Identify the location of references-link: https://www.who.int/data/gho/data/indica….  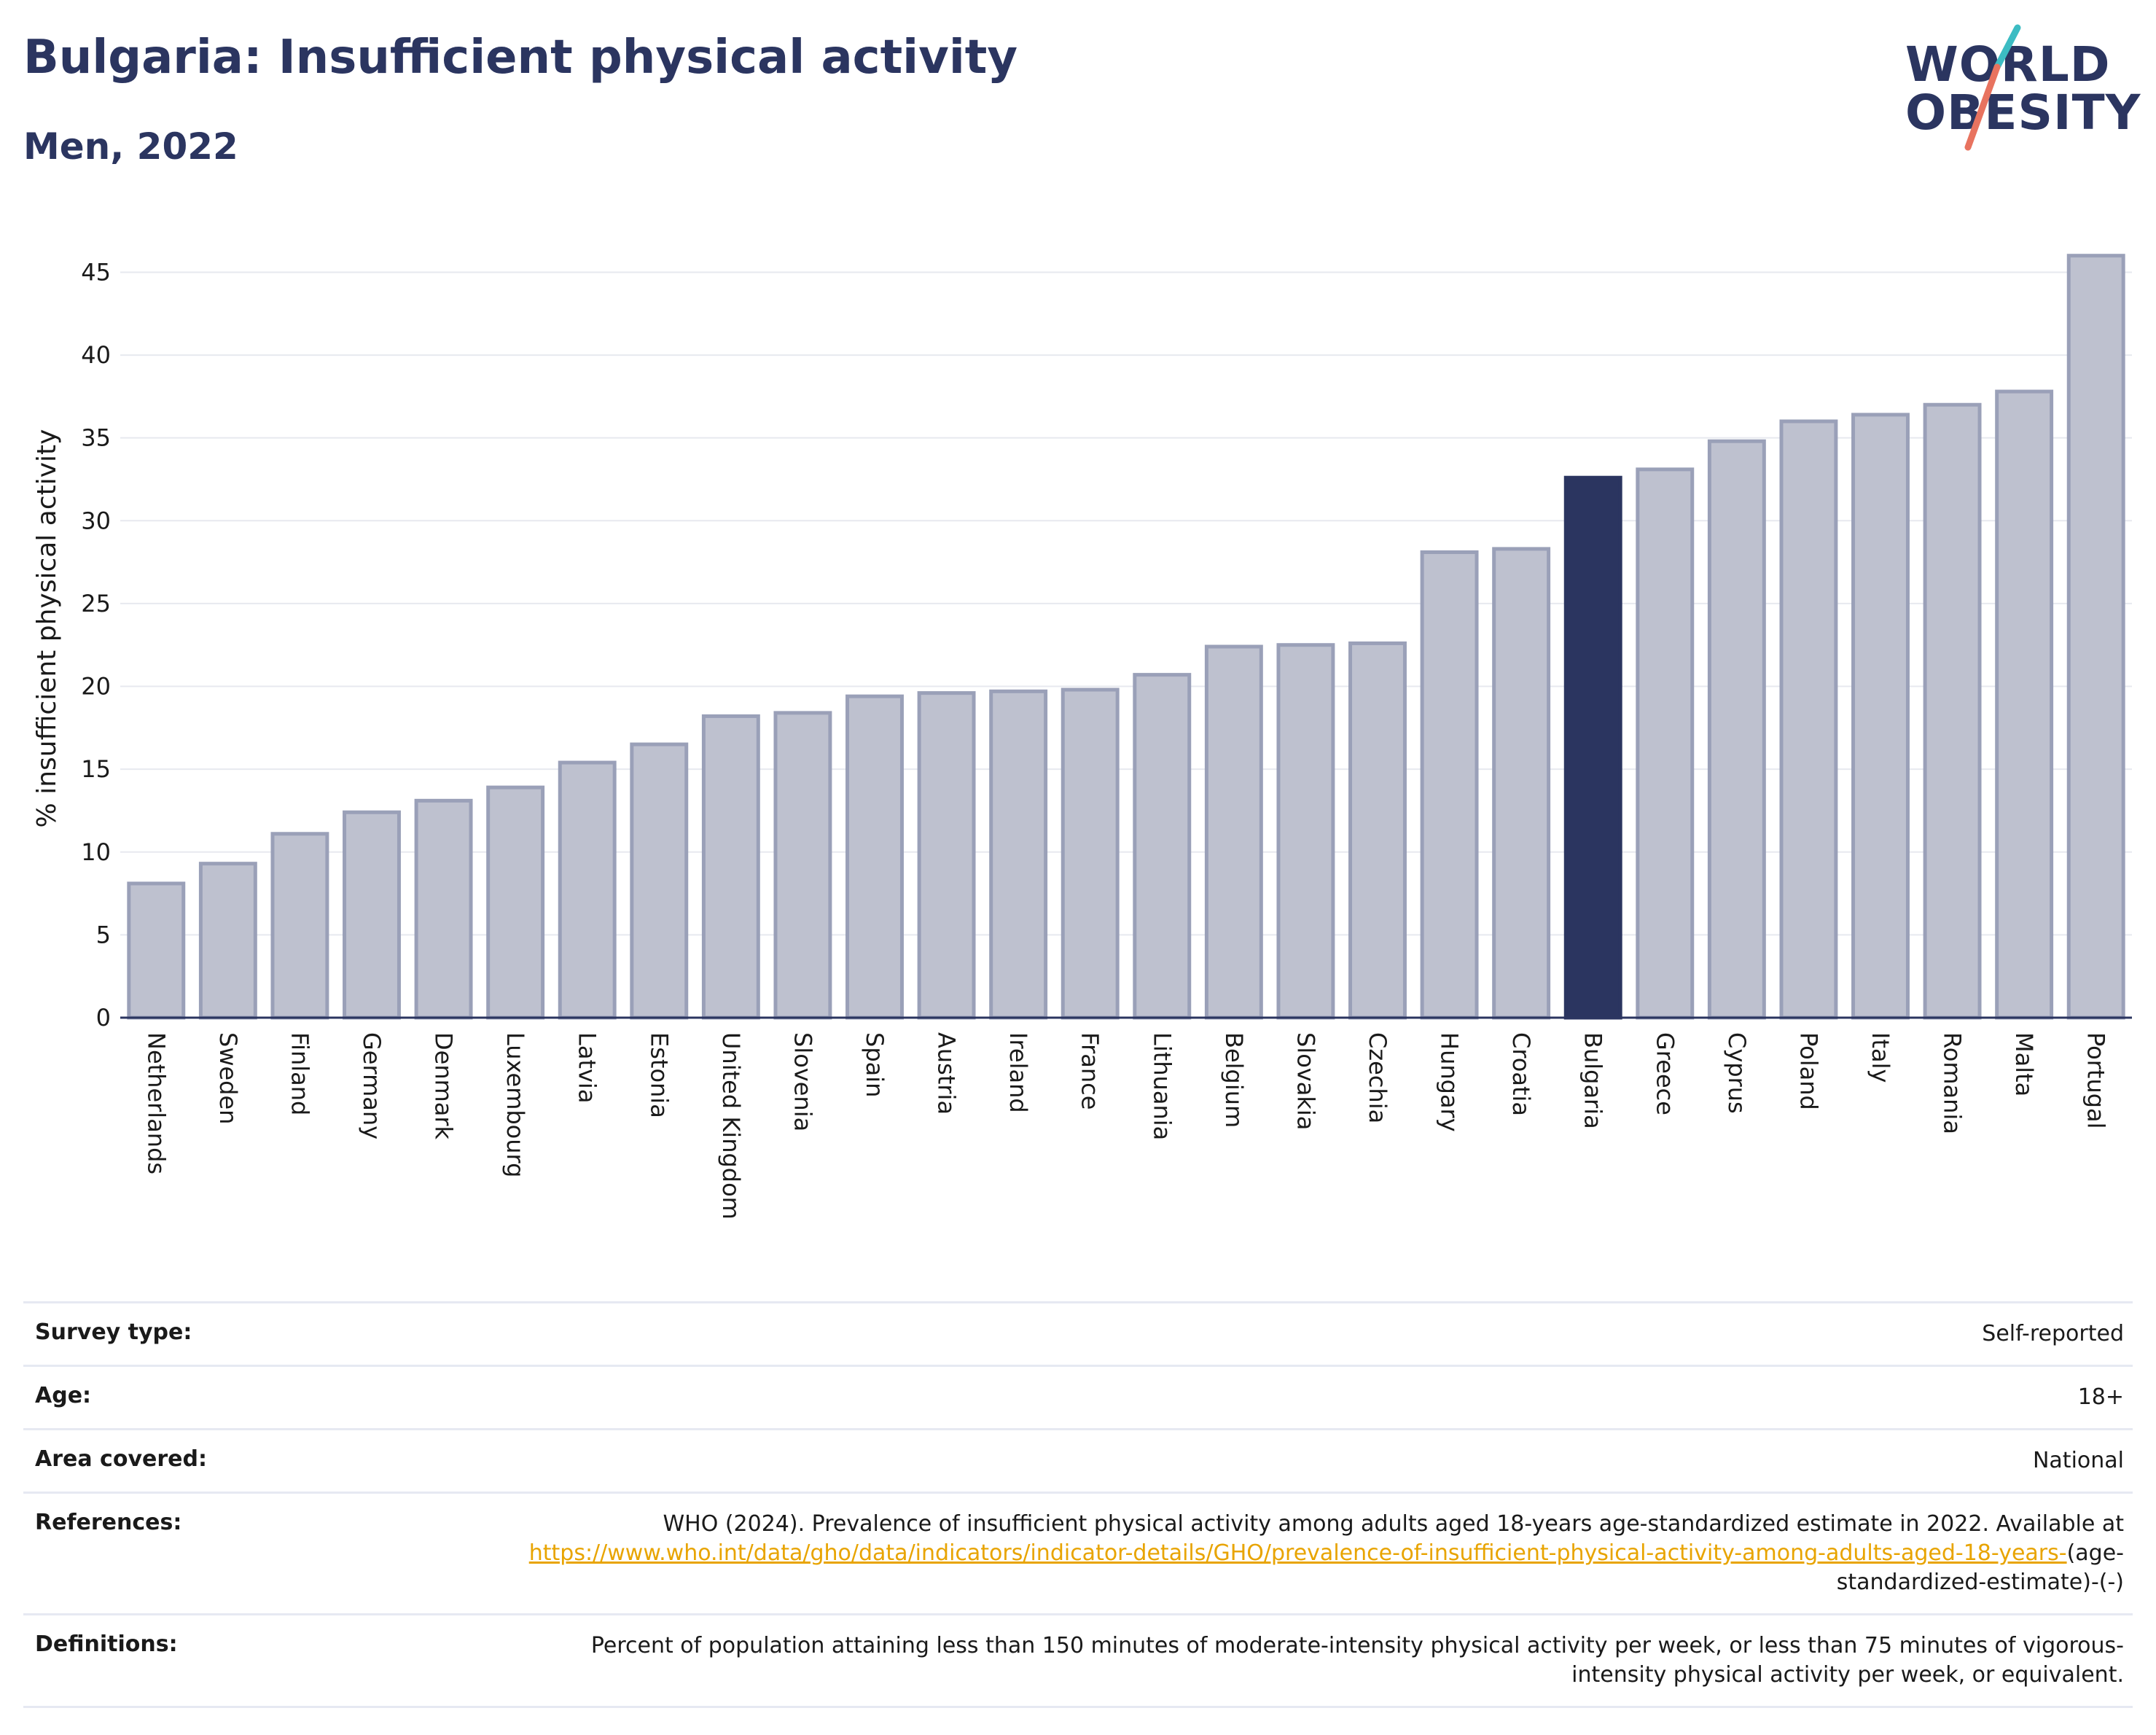
(1297, 1553).